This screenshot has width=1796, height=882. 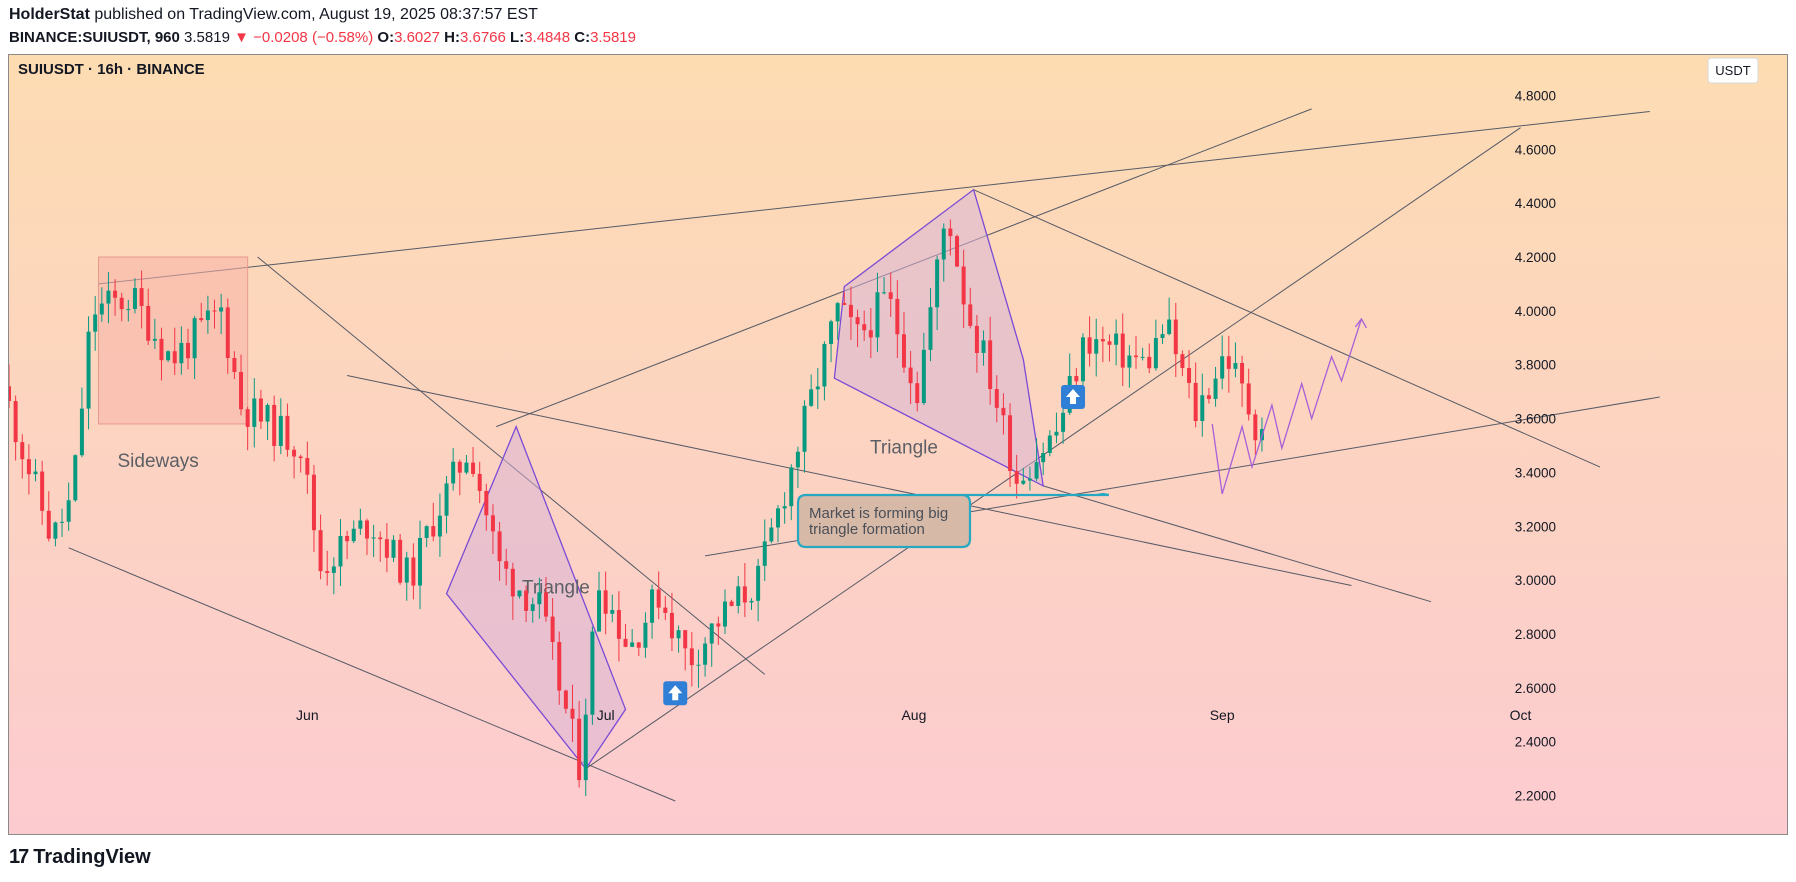 I want to click on currency-button: USDT, so click(x=1733, y=70).